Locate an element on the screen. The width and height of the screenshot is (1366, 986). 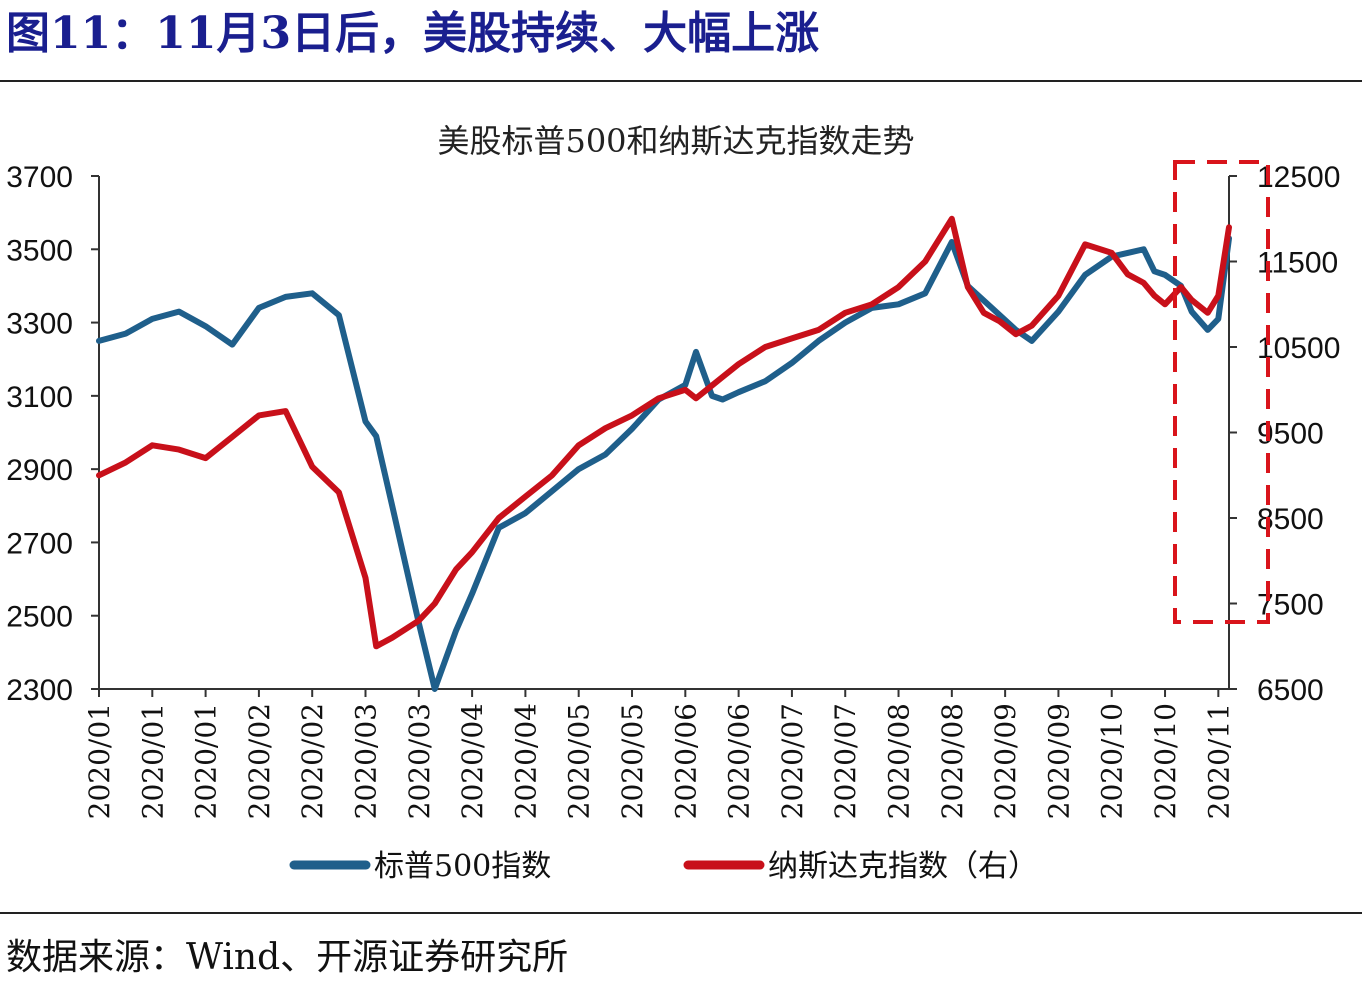
highlight-box is located at coordinates (1221, 392).